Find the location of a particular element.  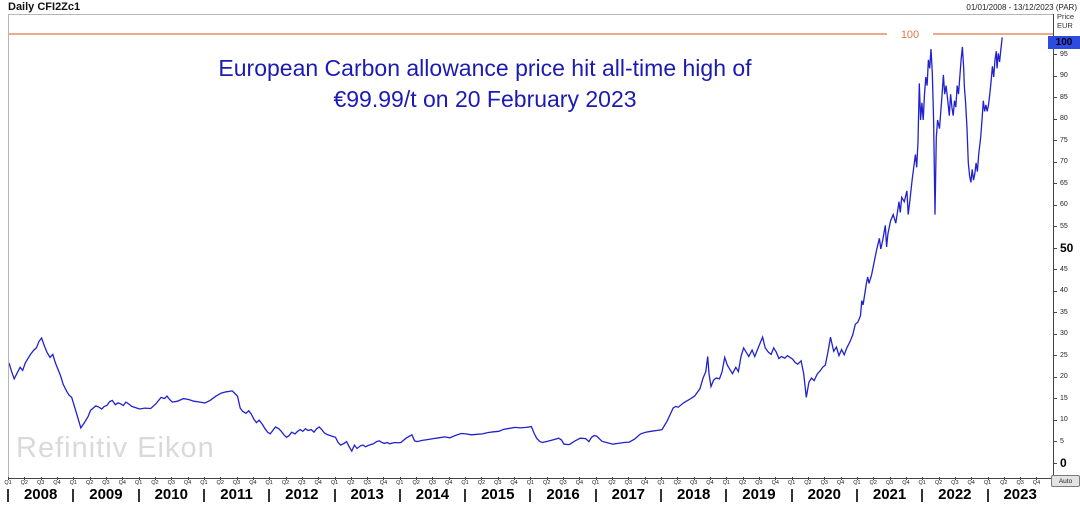

y-axis-tick-label: 5 is located at coordinates (1062, 441).